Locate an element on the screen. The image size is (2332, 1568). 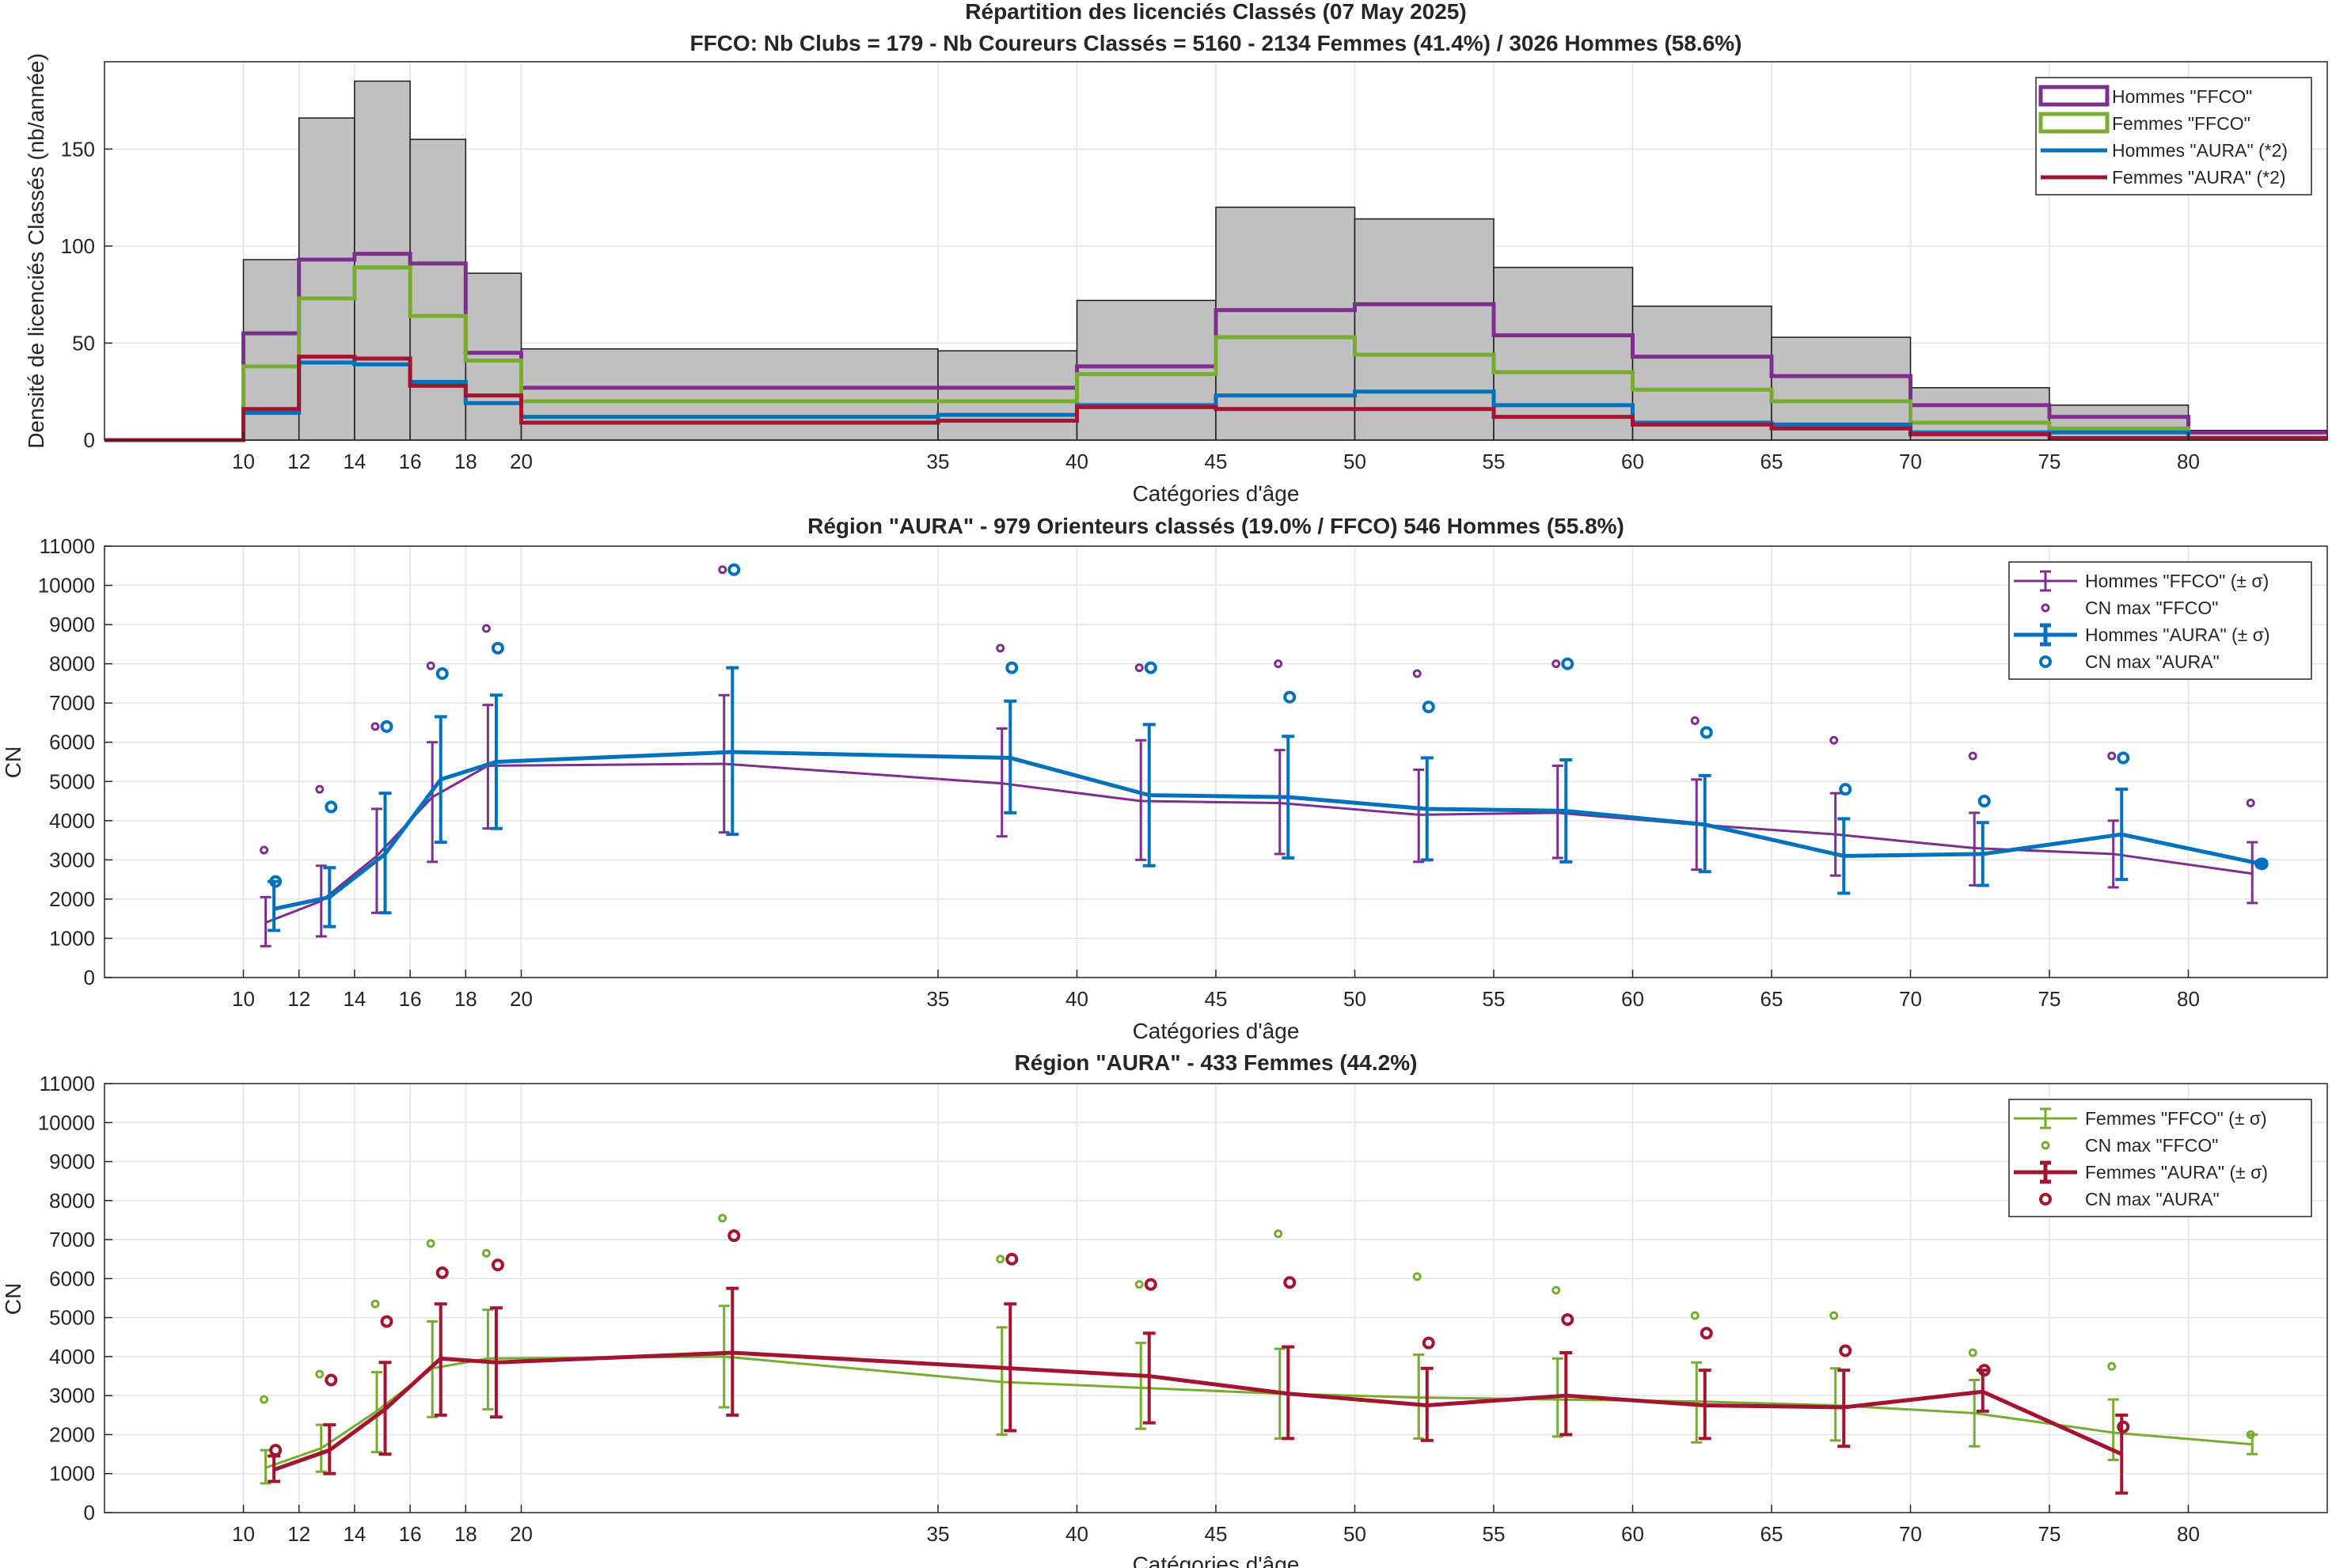
women-cn-xtick-label: 45 is located at coordinates (1216, 1534).